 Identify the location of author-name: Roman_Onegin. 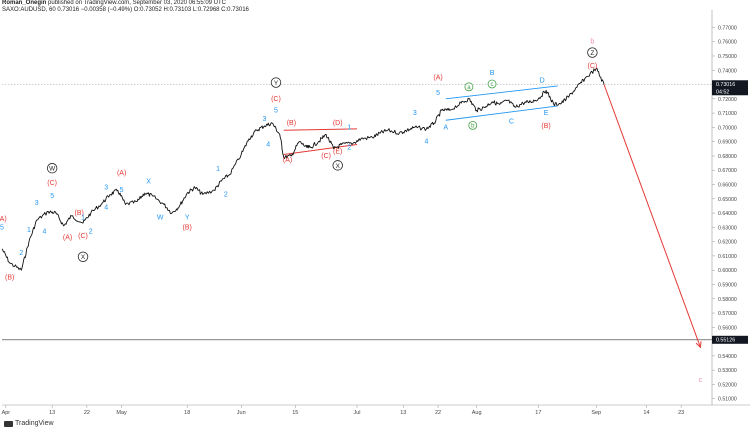
(24, 3).